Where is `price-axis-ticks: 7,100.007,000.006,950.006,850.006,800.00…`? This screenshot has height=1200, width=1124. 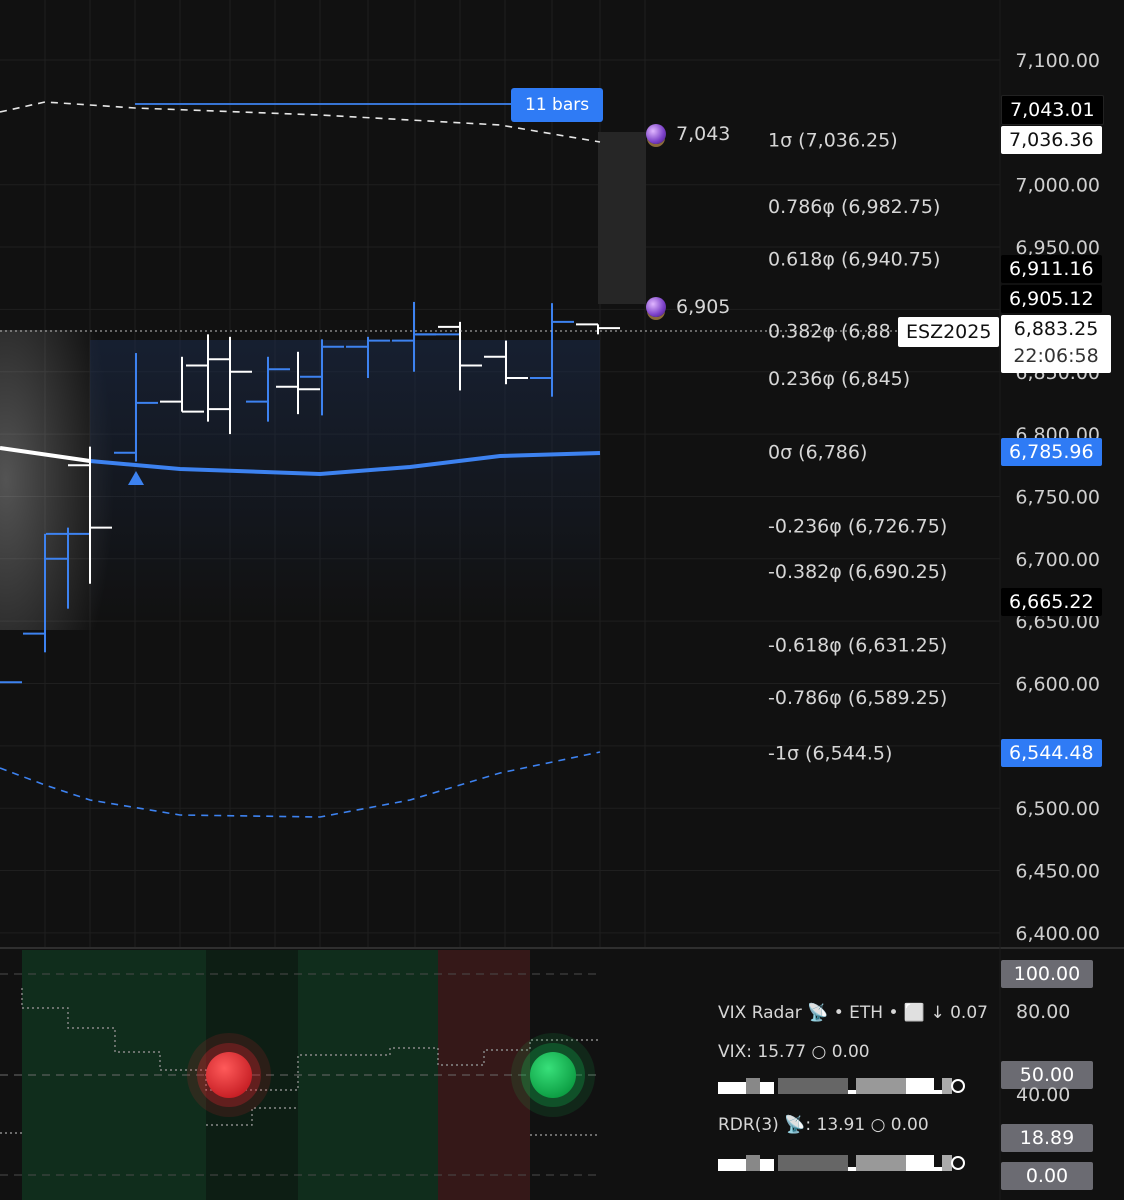 price-axis-ticks: 7,100.007,000.006,950.006,850.006,800.00… is located at coordinates (1057, 497).